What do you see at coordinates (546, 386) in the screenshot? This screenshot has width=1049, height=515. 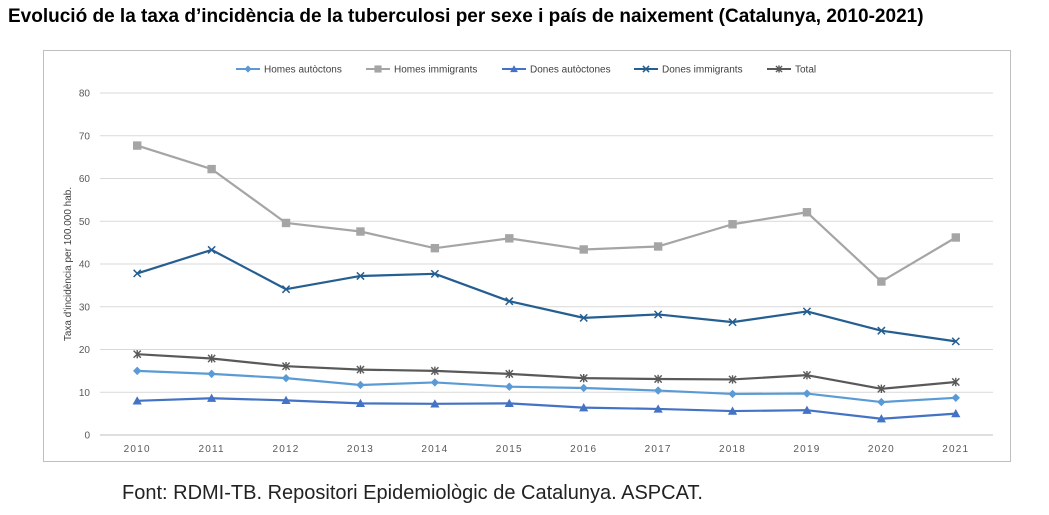 I see `series-line-homes-aut-ctons` at bounding box center [546, 386].